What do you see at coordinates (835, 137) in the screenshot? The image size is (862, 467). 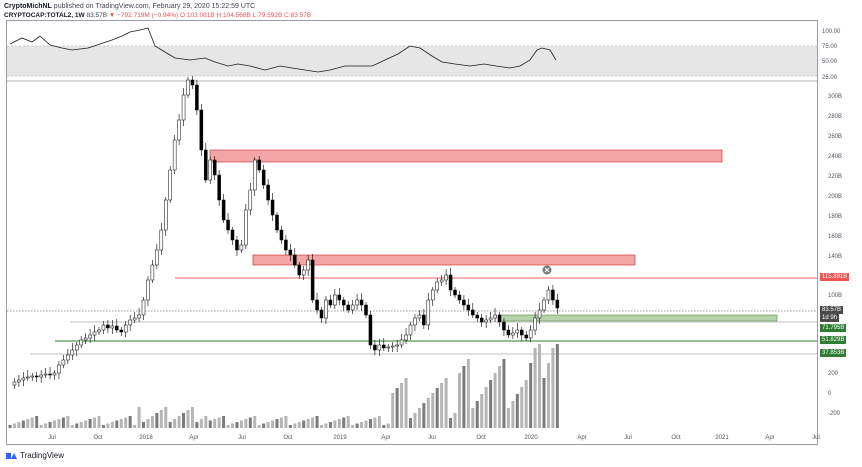 I see `price-axis-tick-label: 260B` at bounding box center [835, 137].